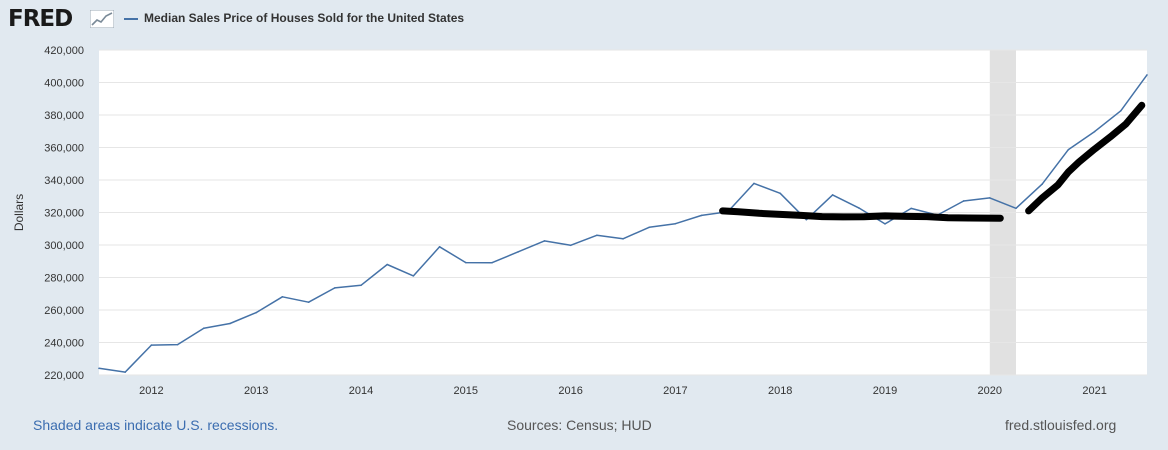 The width and height of the screenshot is (1168, 450). Describe the element at coordinates (151, 391) in the screenshot. I see `x-tick-label: 2012` at that location.